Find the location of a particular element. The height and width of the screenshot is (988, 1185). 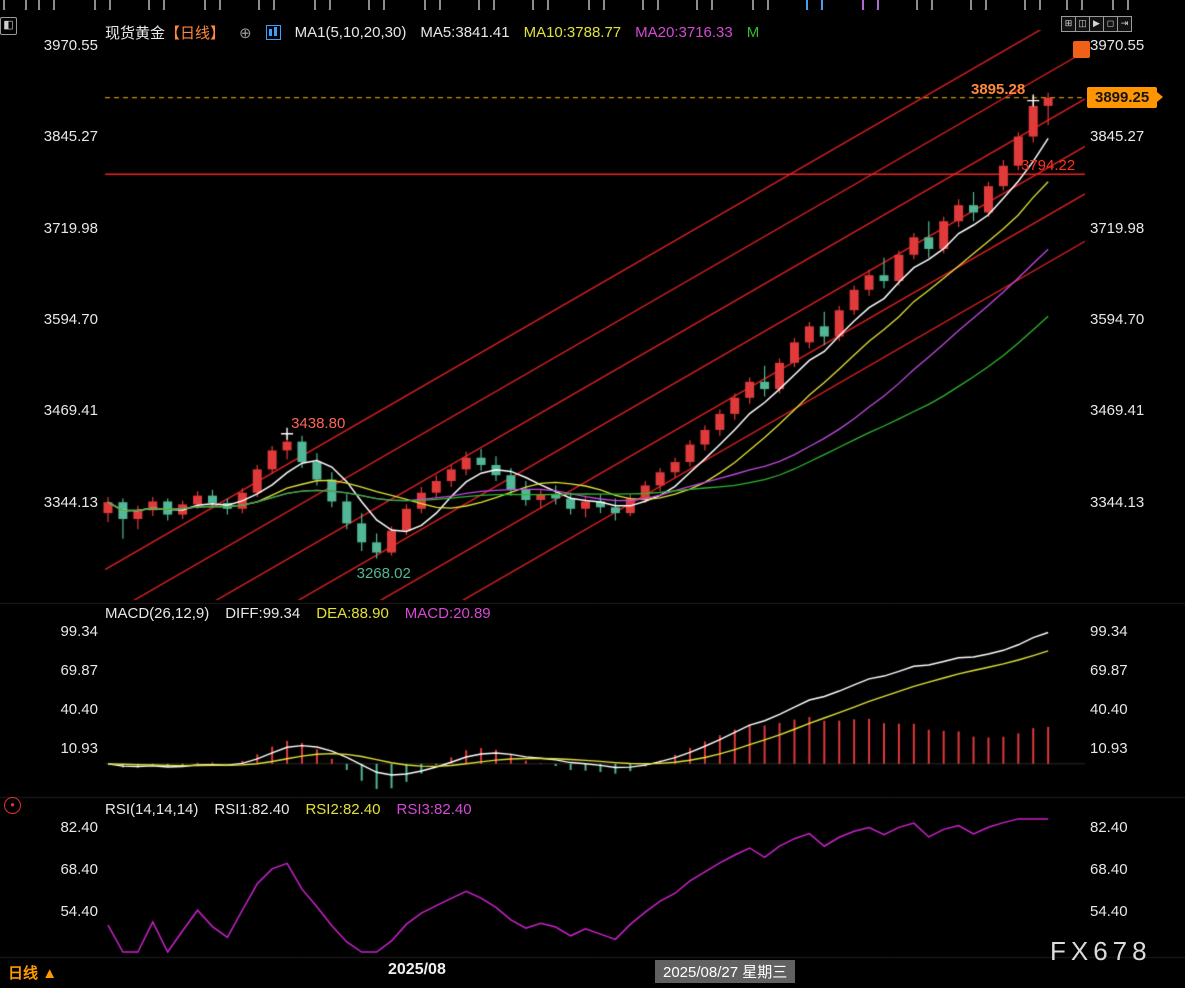

rsi1-value: RSI1:82.40 is located at coordinates (252, 809).